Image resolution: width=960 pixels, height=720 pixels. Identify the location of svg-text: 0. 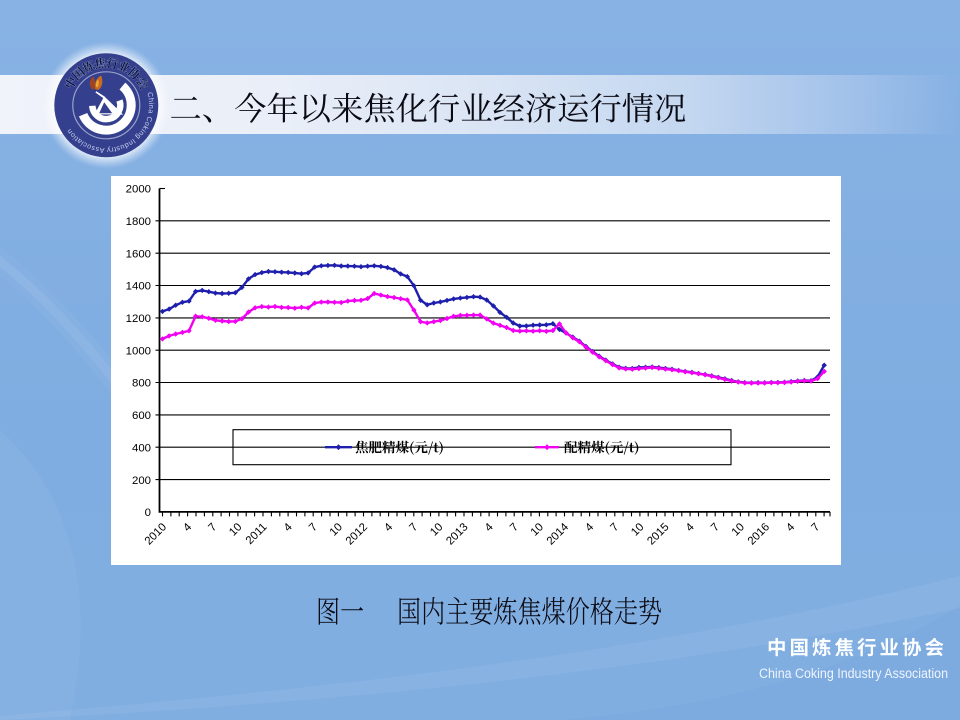
(148, 513).